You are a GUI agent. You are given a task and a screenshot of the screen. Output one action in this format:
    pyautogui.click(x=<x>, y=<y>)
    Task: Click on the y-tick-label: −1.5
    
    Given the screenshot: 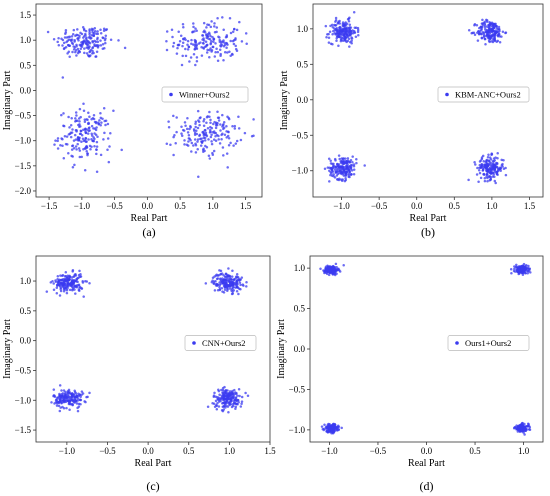 What is the action you would take?
    pyautogui.click(x=23, y=166)
    